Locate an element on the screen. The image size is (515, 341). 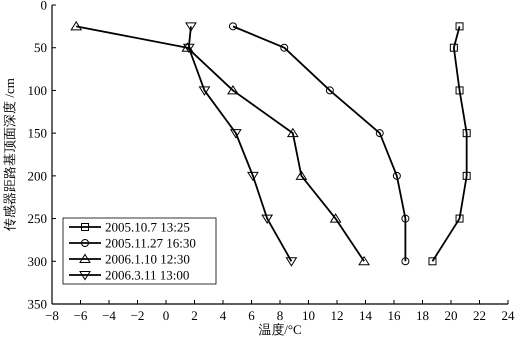
x-tick-label: −8 is located at coordinates (52, 315).